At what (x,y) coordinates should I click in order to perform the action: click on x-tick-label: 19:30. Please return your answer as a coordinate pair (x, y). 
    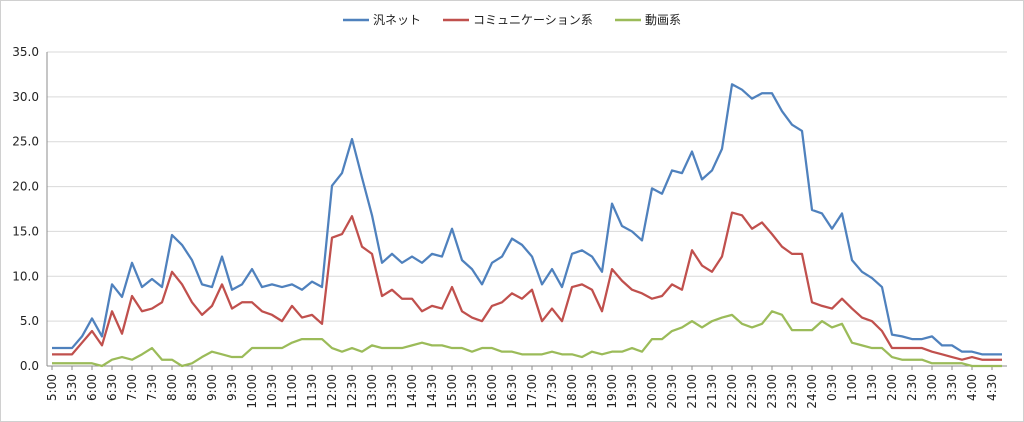
    Looking at the image, I should click on (632, 391).